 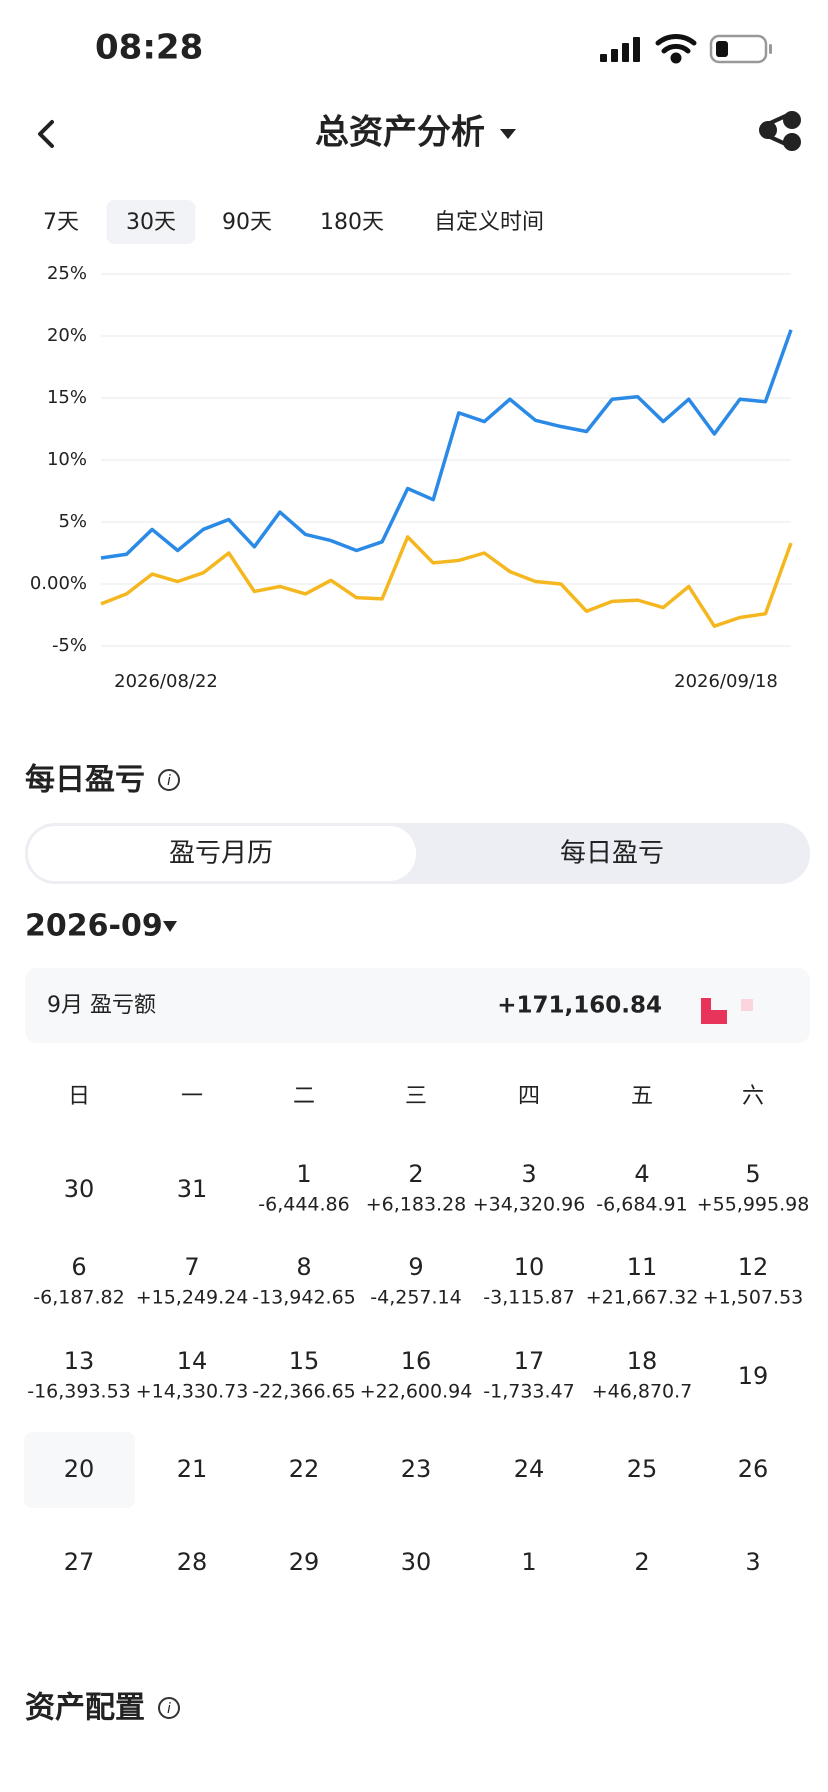 What do you see at coordinates (641, 1174) in the screenshot?
I see `calendar-day: 4` at bounding box center [641, 1174].